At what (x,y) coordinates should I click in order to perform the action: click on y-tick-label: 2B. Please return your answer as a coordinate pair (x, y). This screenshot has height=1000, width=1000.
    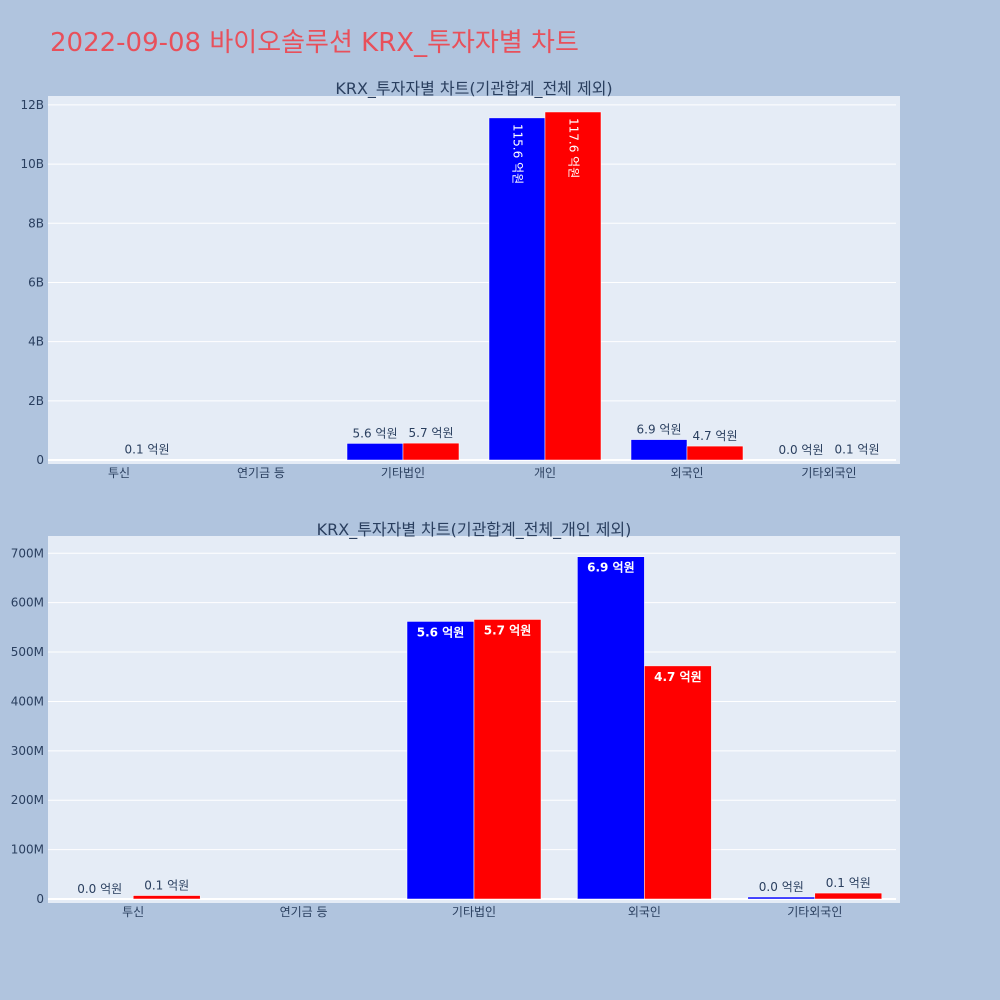
    Looking at the image, I should click on (36, 401).